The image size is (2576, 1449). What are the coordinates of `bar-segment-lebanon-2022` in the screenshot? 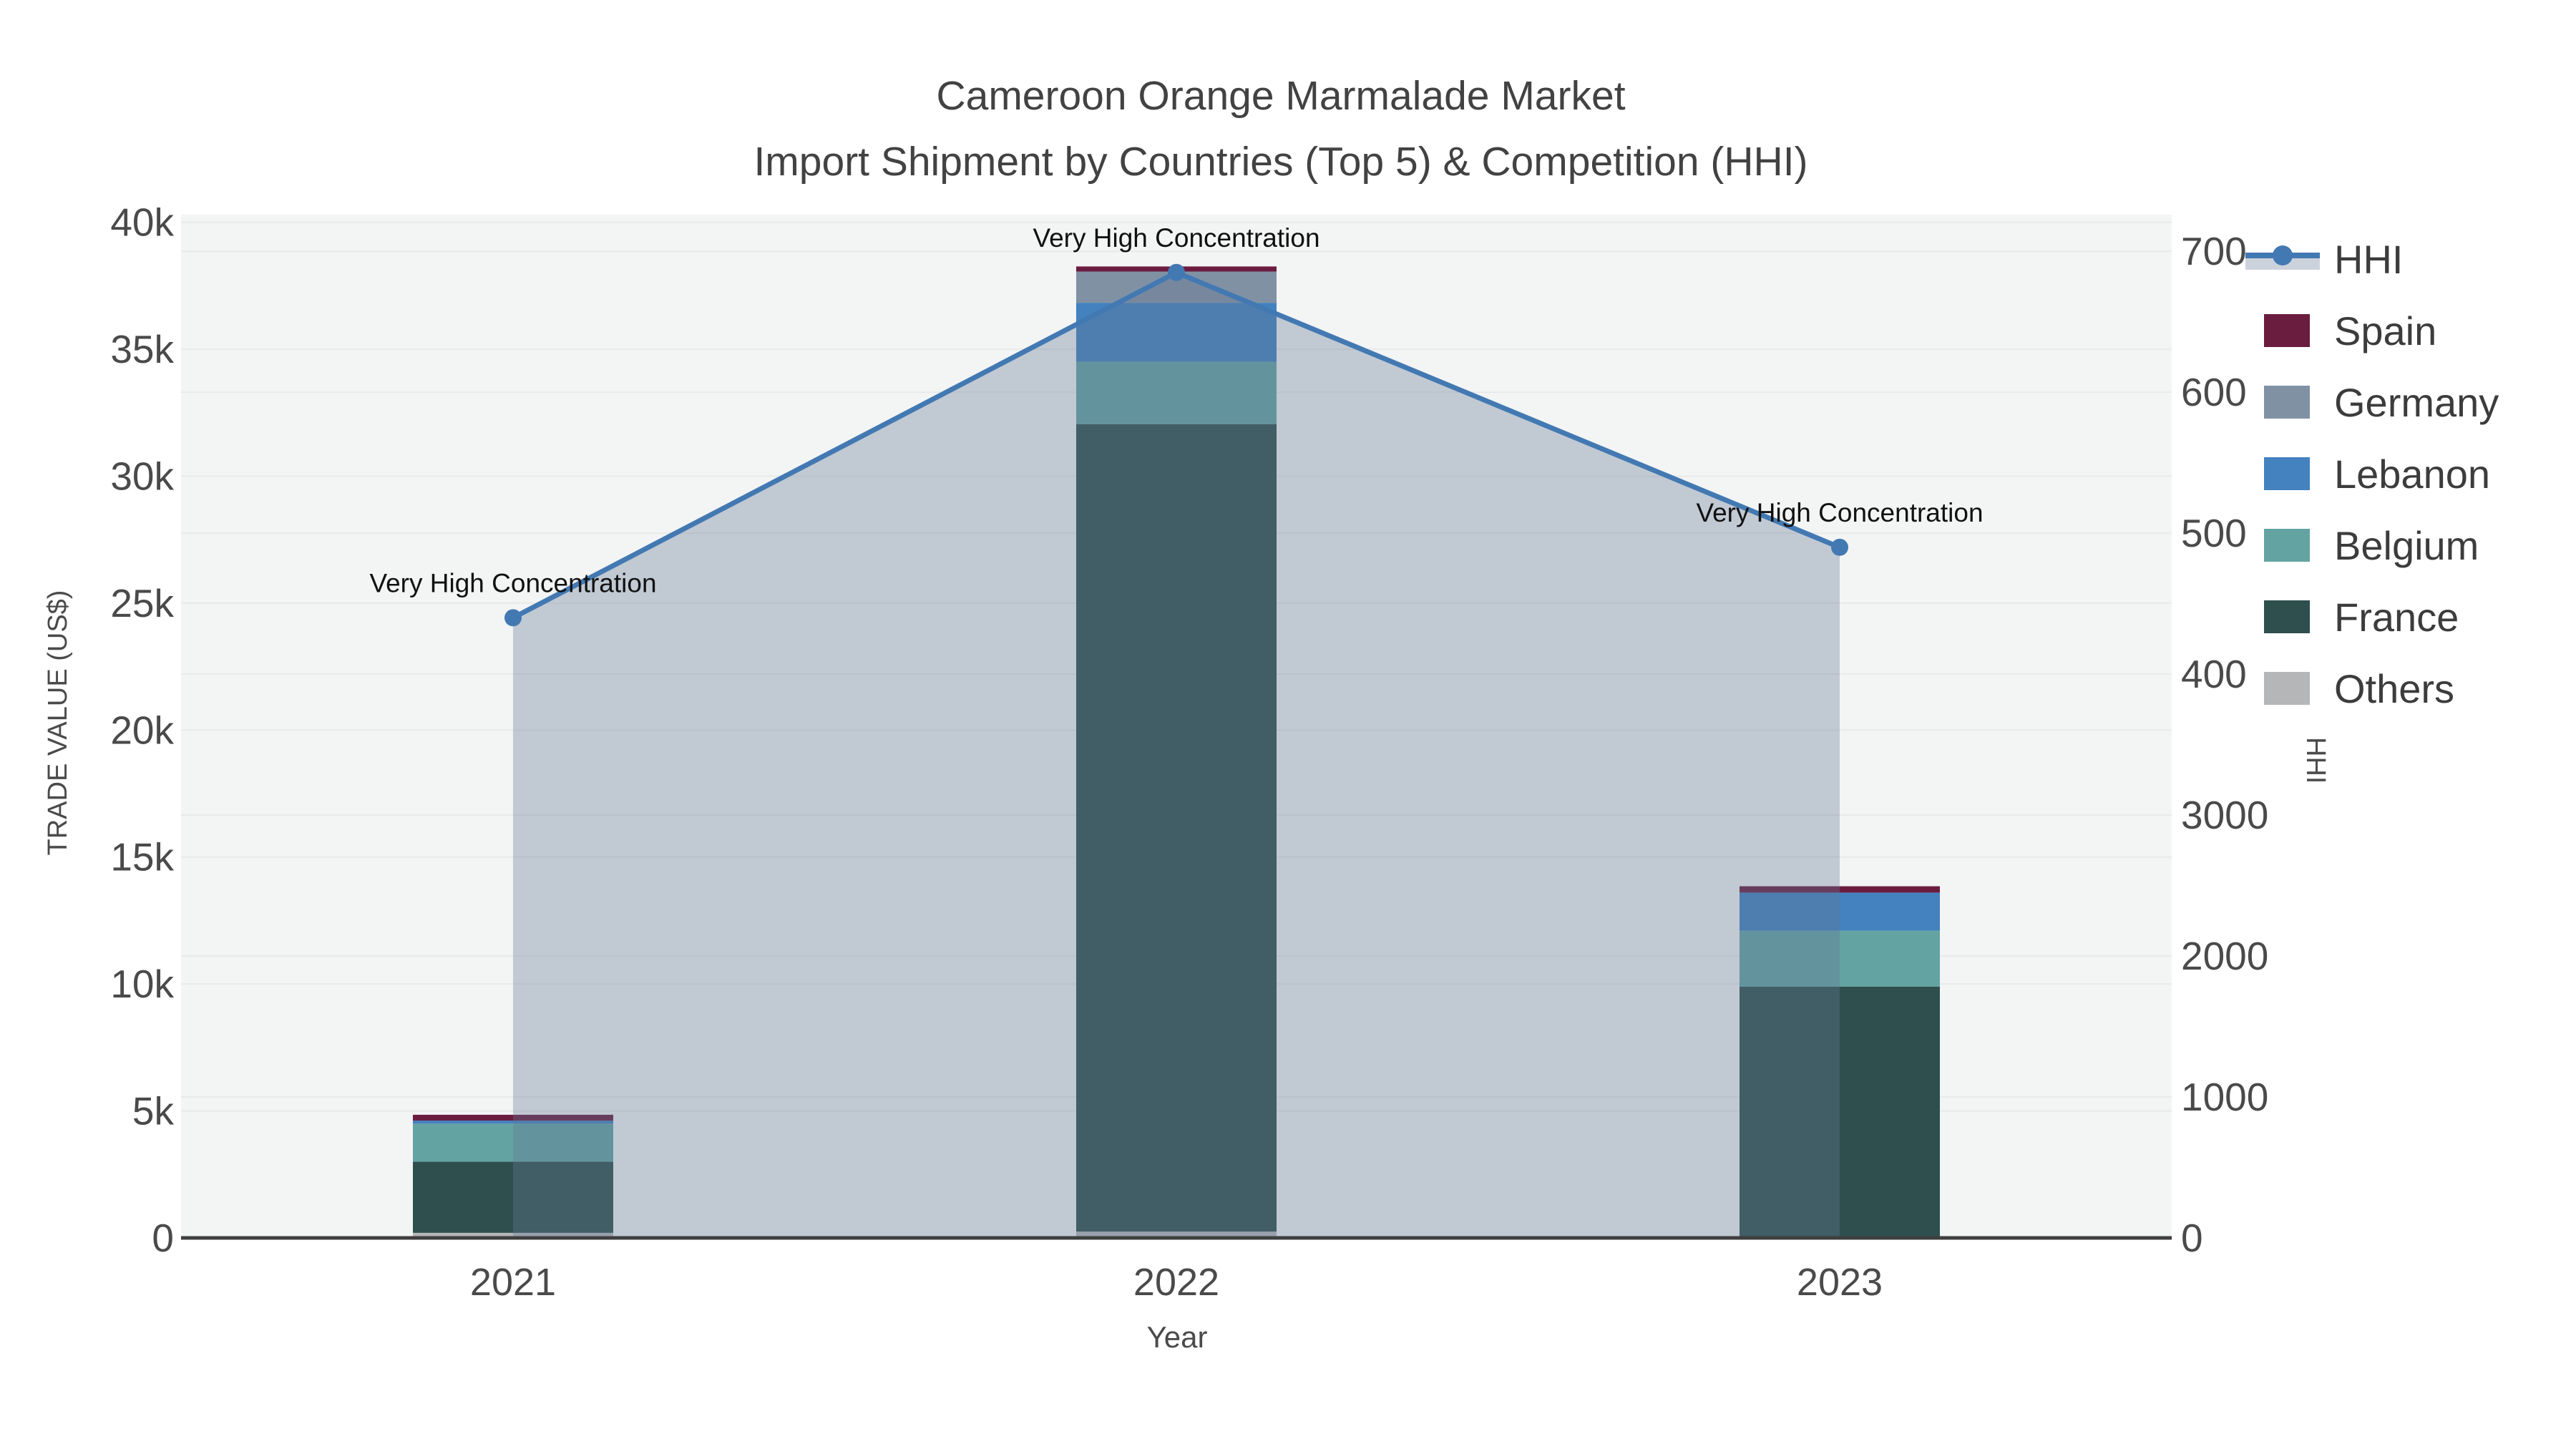 It's located at (1176, 332).